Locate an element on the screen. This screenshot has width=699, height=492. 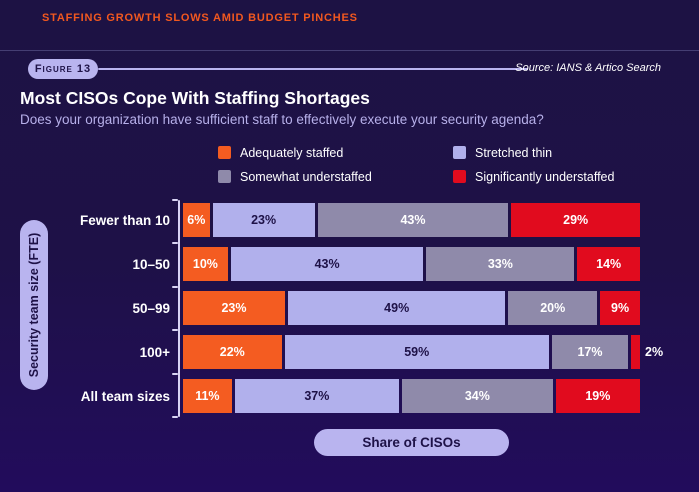
chart-row: 100+ 22% 59% 17% 2% is located at coordinates (331, 352).